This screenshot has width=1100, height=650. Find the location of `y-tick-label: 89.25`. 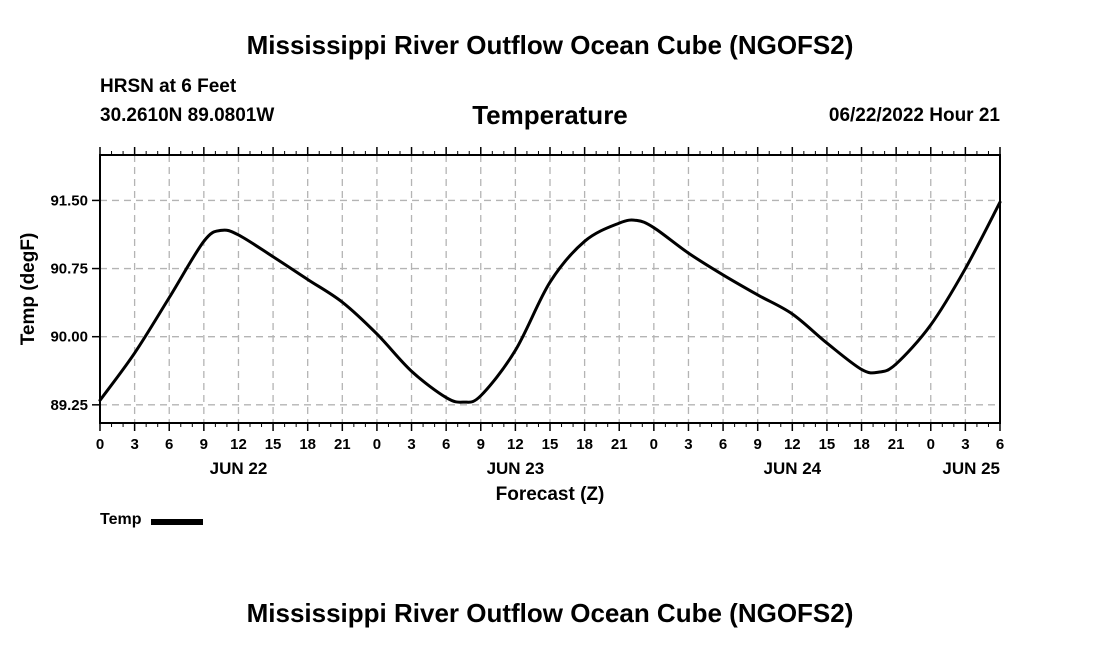

y-tick-label: 89.25 is located at coordinates (69, 405).